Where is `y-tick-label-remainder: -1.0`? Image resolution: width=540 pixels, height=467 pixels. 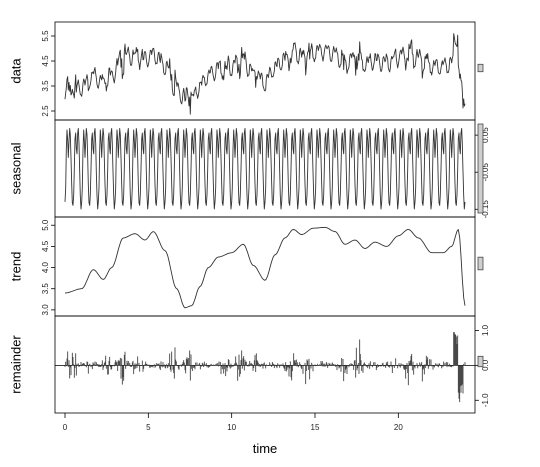
y-tick-label-remainder: -1.0 is located at coordinates (485, 400).